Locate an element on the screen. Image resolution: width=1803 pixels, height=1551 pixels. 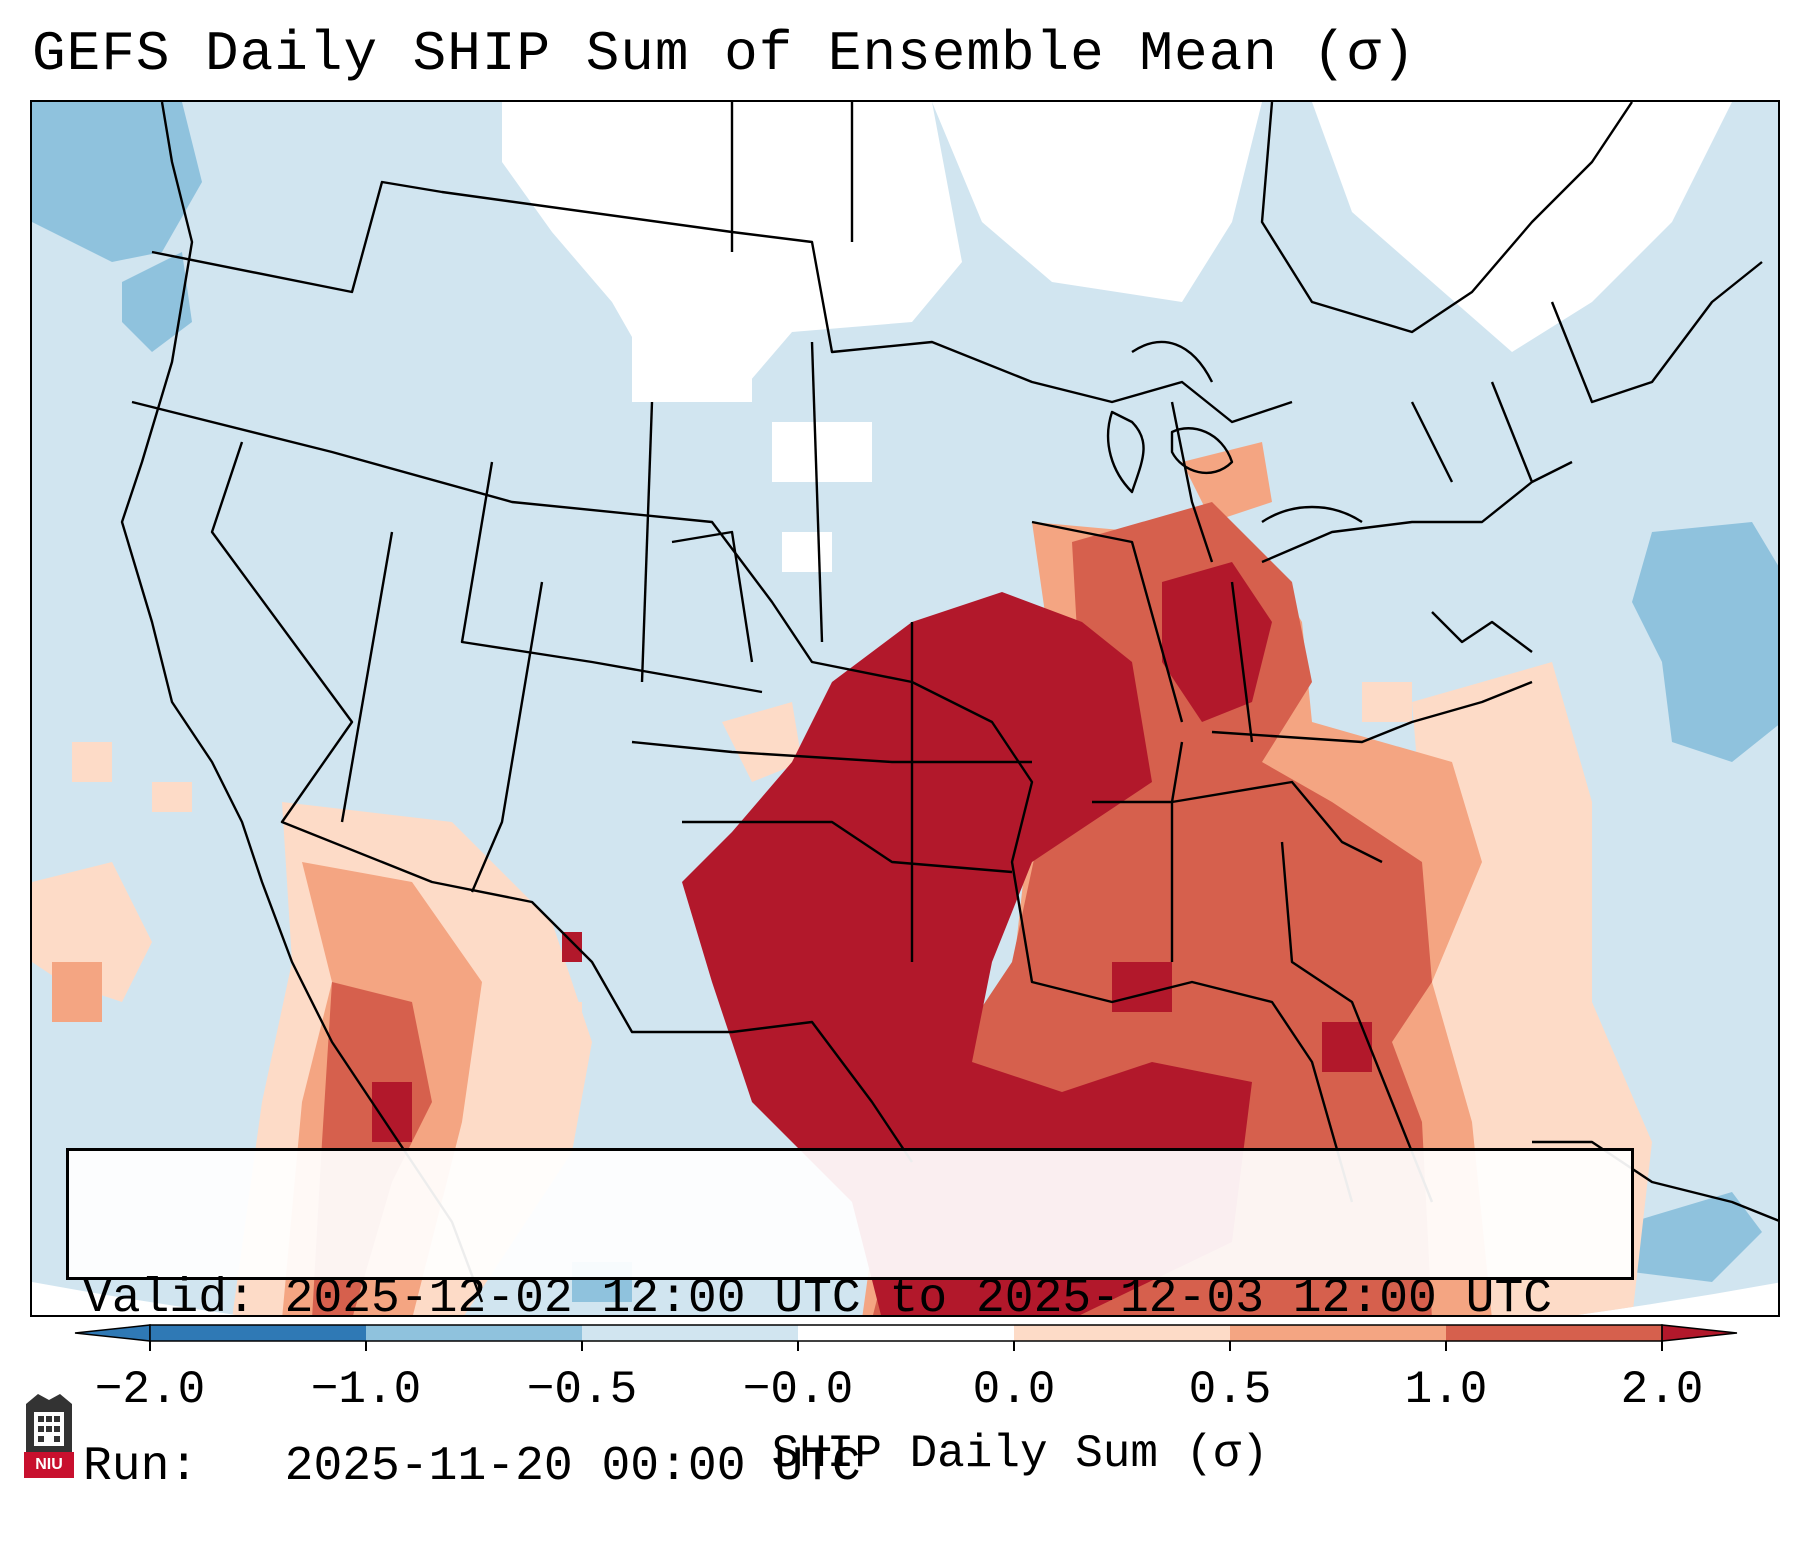
colorbar-tick-label: 2.0 is located at coordinates (1662, 1390).